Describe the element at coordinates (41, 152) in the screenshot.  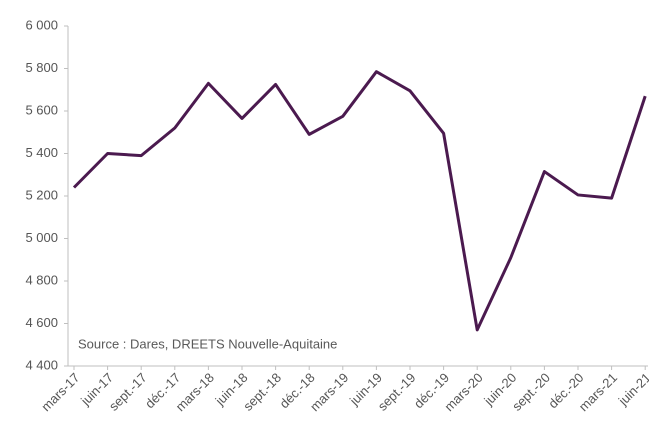
I see `y-tick-label: 5 400` at that location.